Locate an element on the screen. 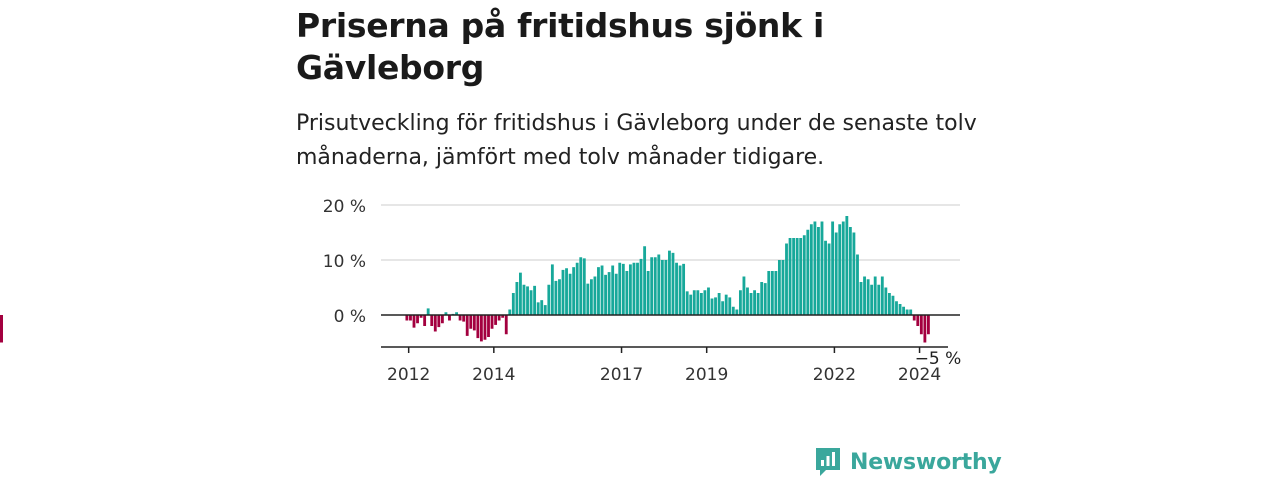 The image size is (1280, 480). y-tick-label: 20 % is located at coordinates (344, 207).